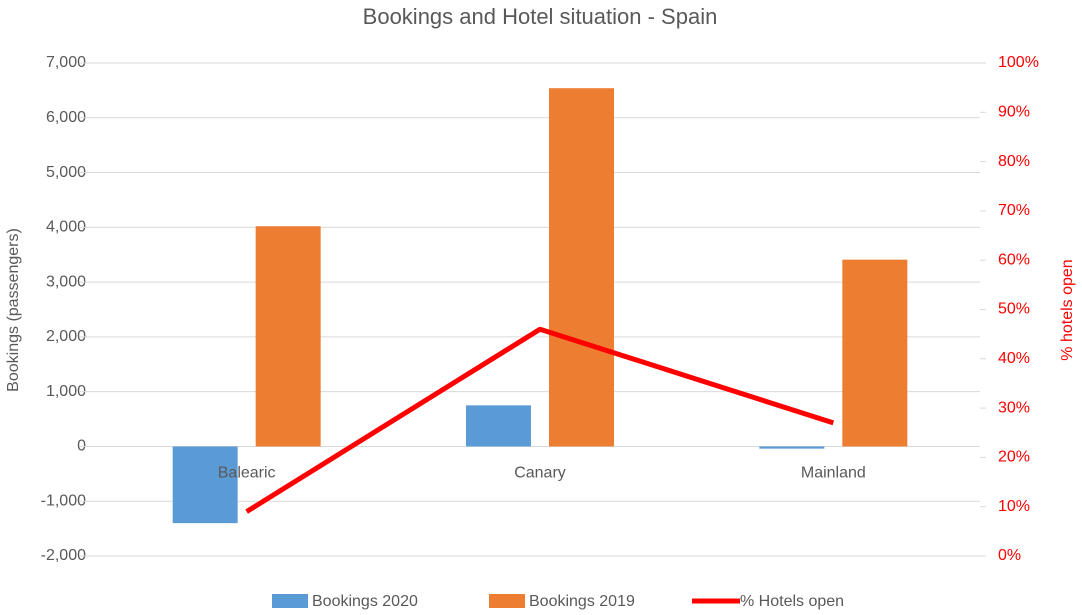  What do you see at coordinates (63, 555) in the screenshot?
I see `y-tick-label: -2,000` at bounding box center [63, 555].